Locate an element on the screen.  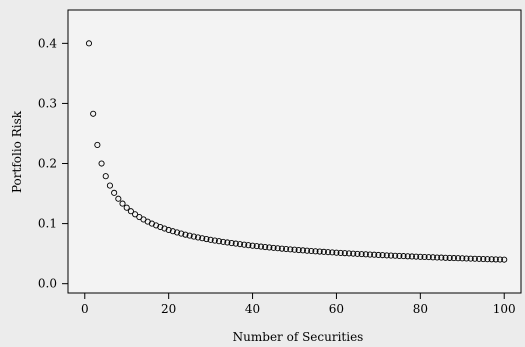
x-tick-label: 60 is located at coordinates (336, 309).